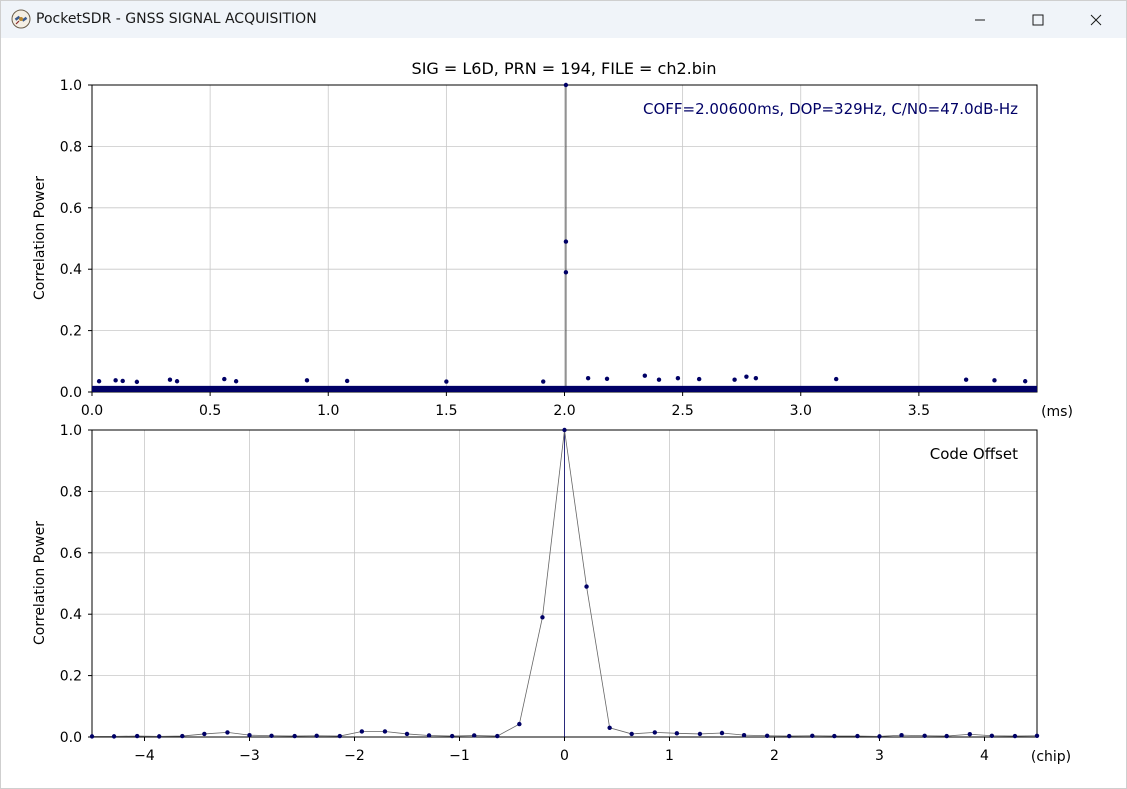 This screenshot has height=789, width=1127. What do you see at coordinates (563, 19) in the screenshot?
I see `title-bar: PocketSDR - GNSS SIGNAL ACQUISITION` at bounding box center [563, 19].